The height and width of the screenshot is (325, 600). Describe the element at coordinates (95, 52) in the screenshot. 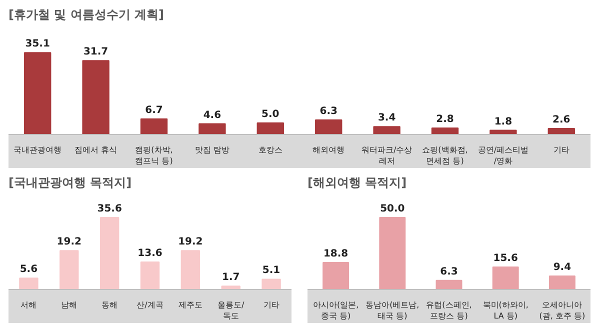

I see `data-label: 31.7` at that location.